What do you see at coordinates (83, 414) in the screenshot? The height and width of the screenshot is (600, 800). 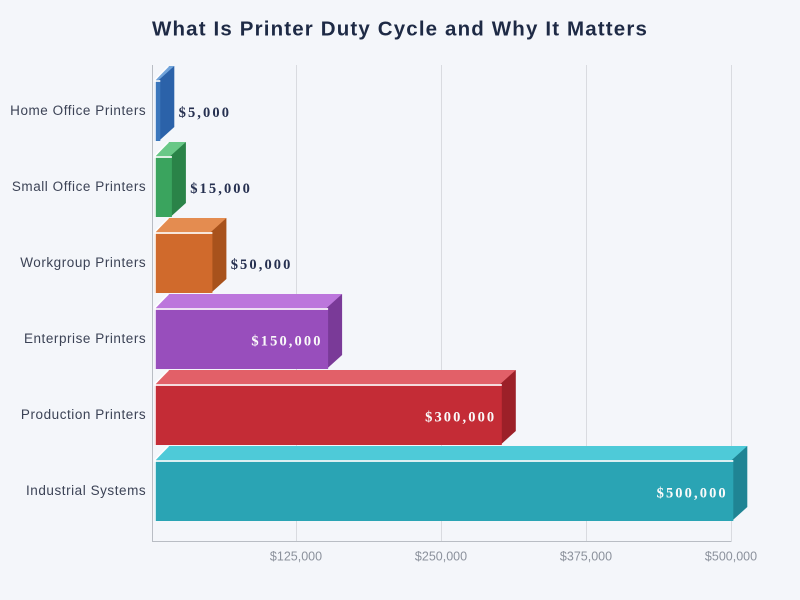 I see `svg-text: Production Printers` at bounding box center [83, 414].